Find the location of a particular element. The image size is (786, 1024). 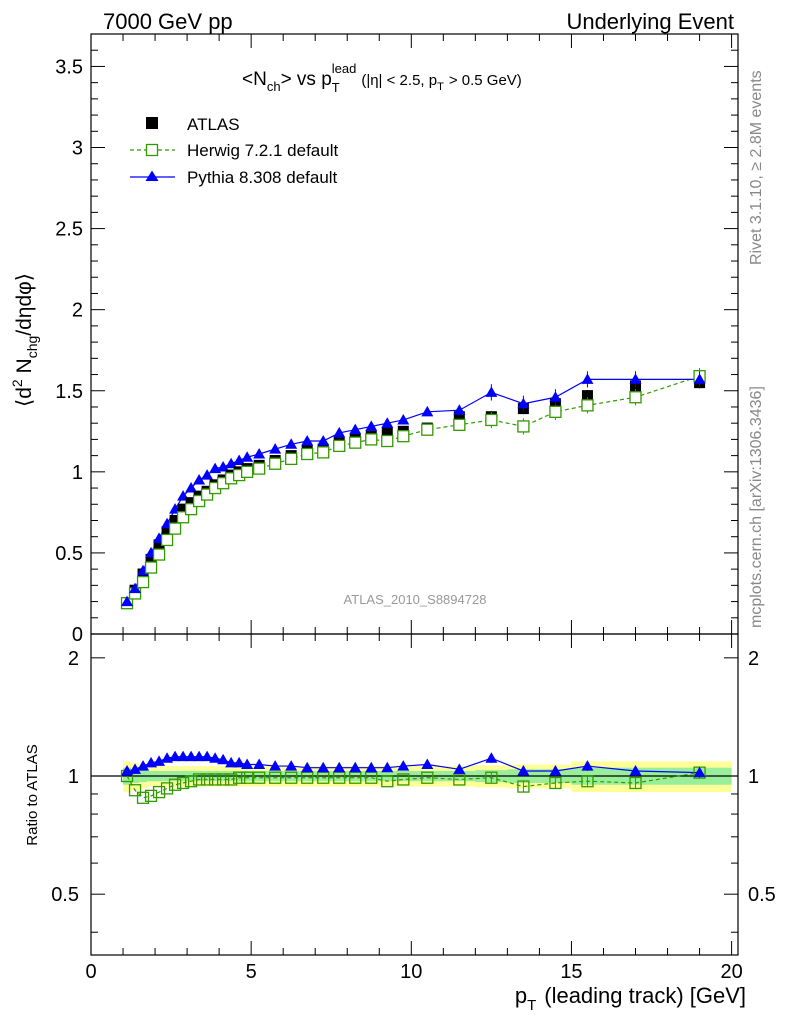

main-y-tick-label: 0 is located at coordinates (77, 635).